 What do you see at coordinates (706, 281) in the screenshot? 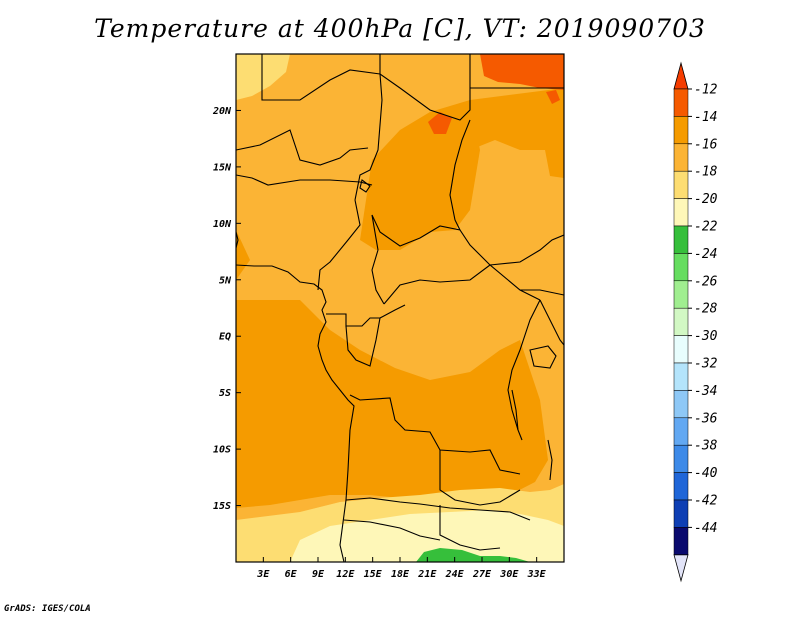
I see `colorbar-label: -26` at bounding box center [706, 281].